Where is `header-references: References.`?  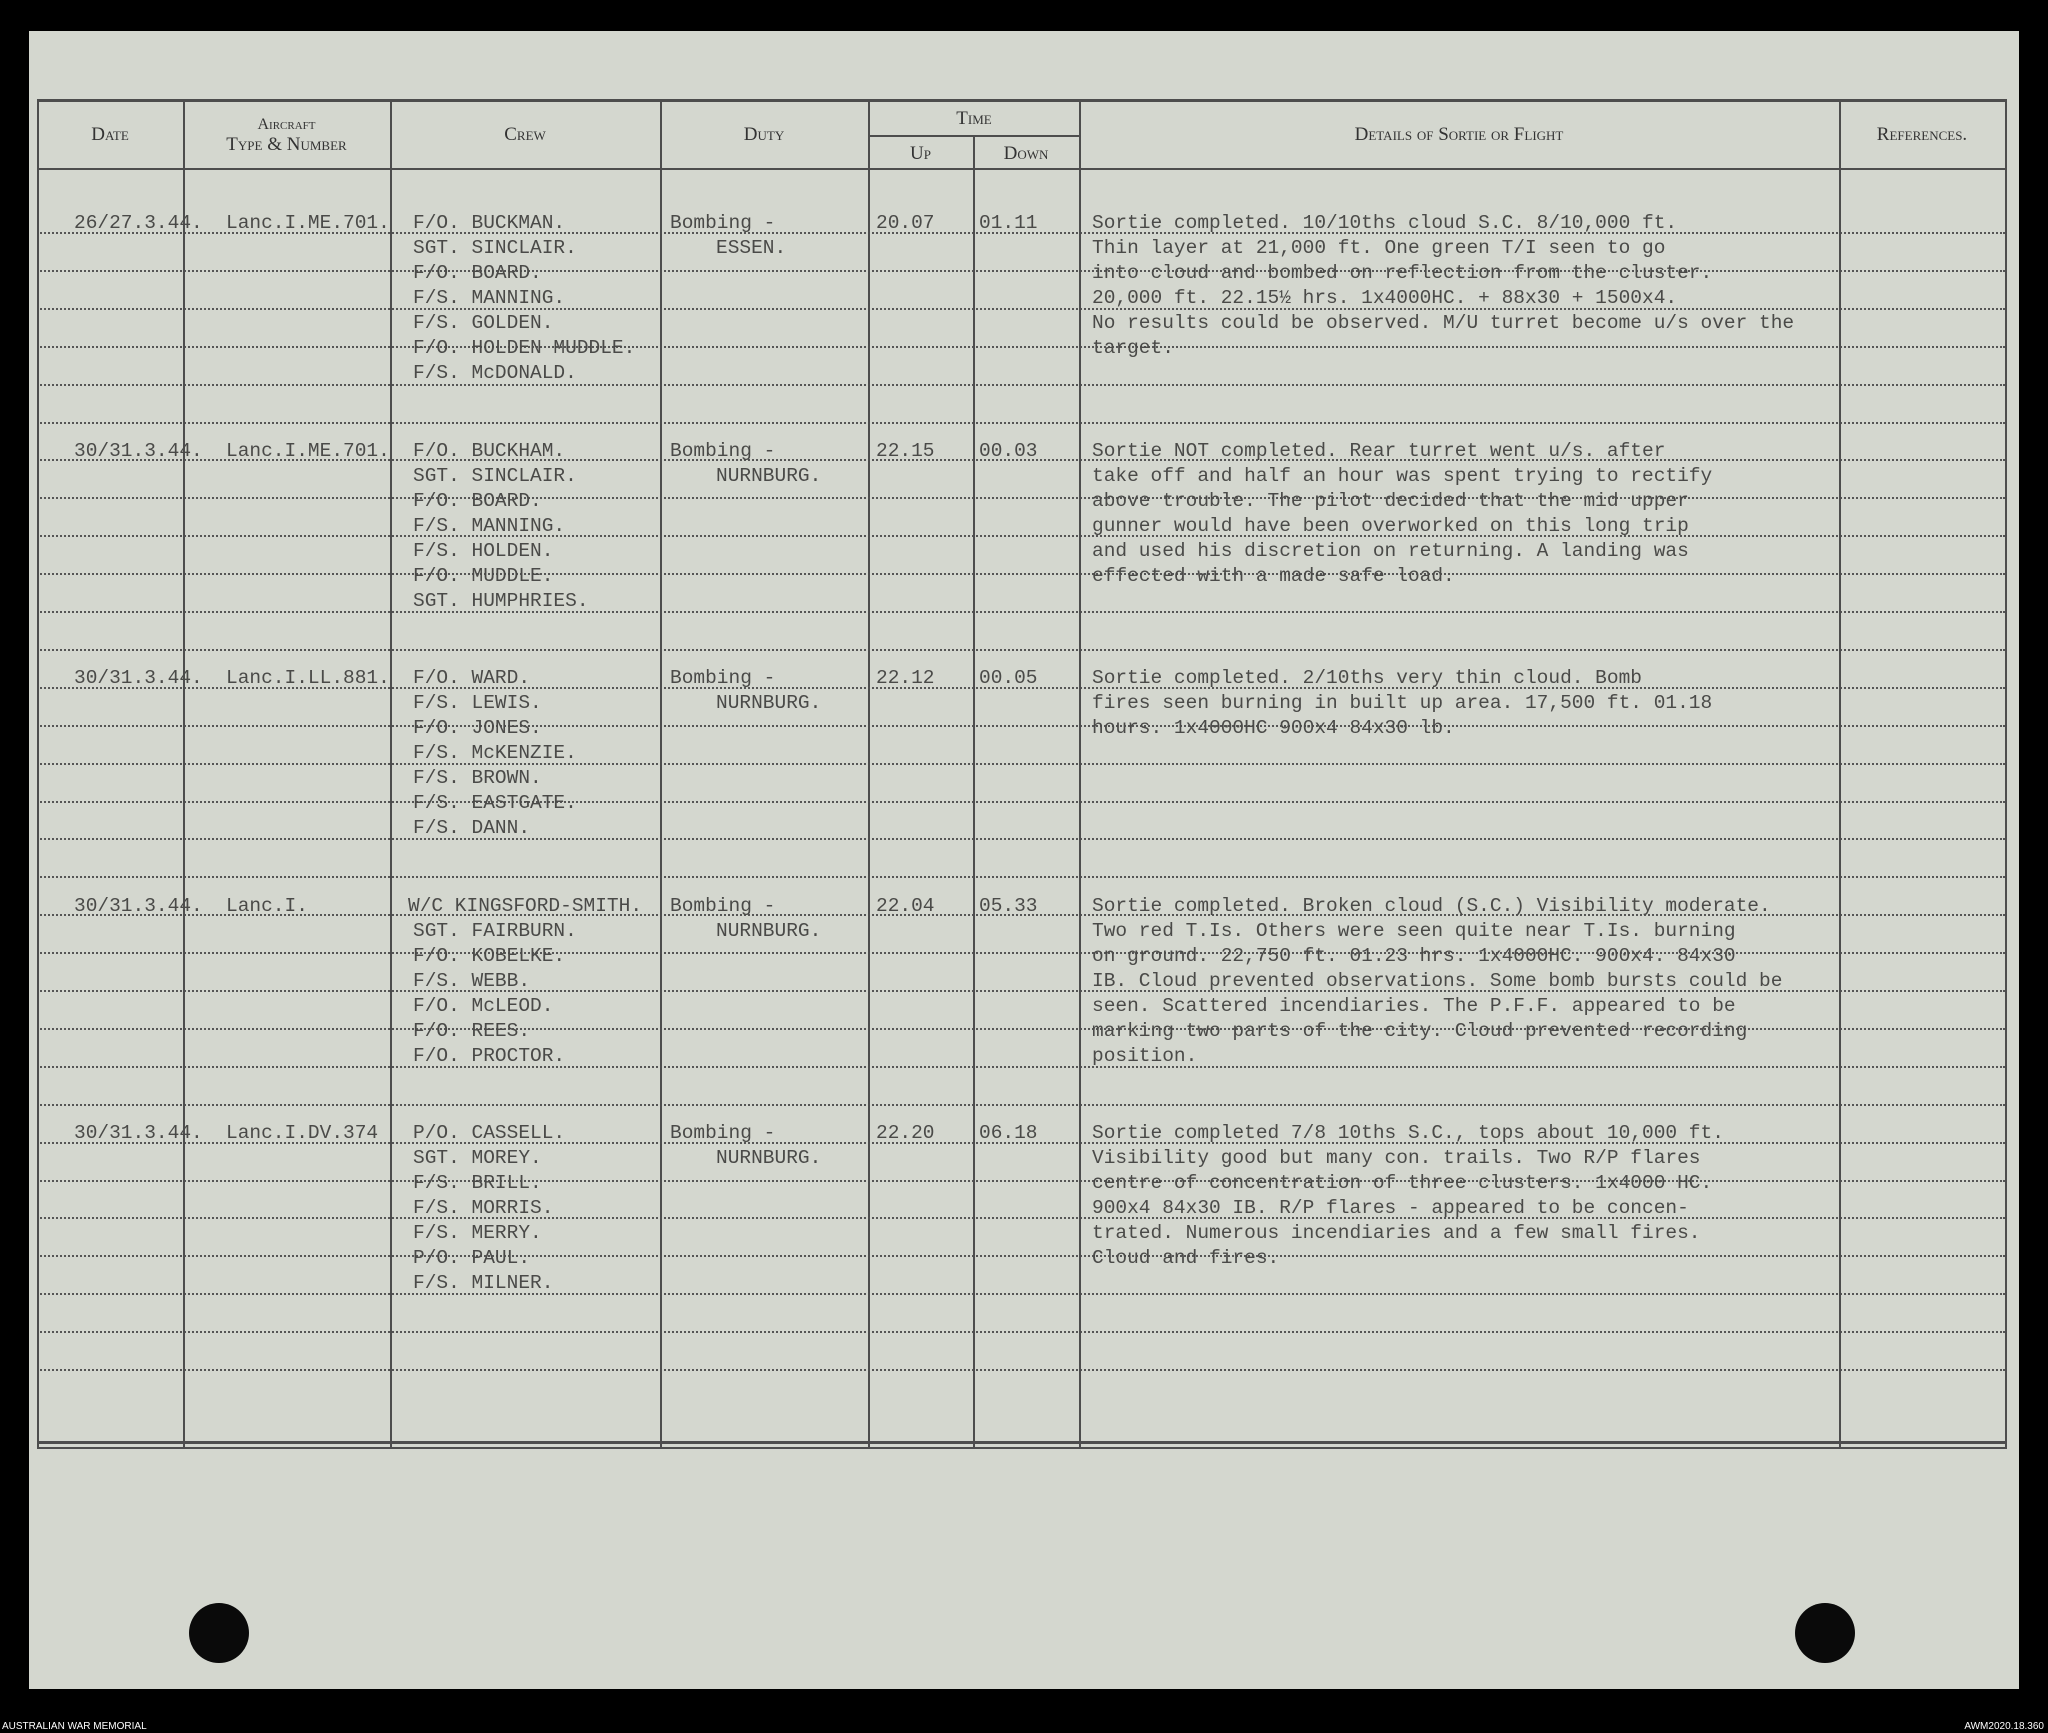 header-references: References. is located at coordinates (1922, 134).